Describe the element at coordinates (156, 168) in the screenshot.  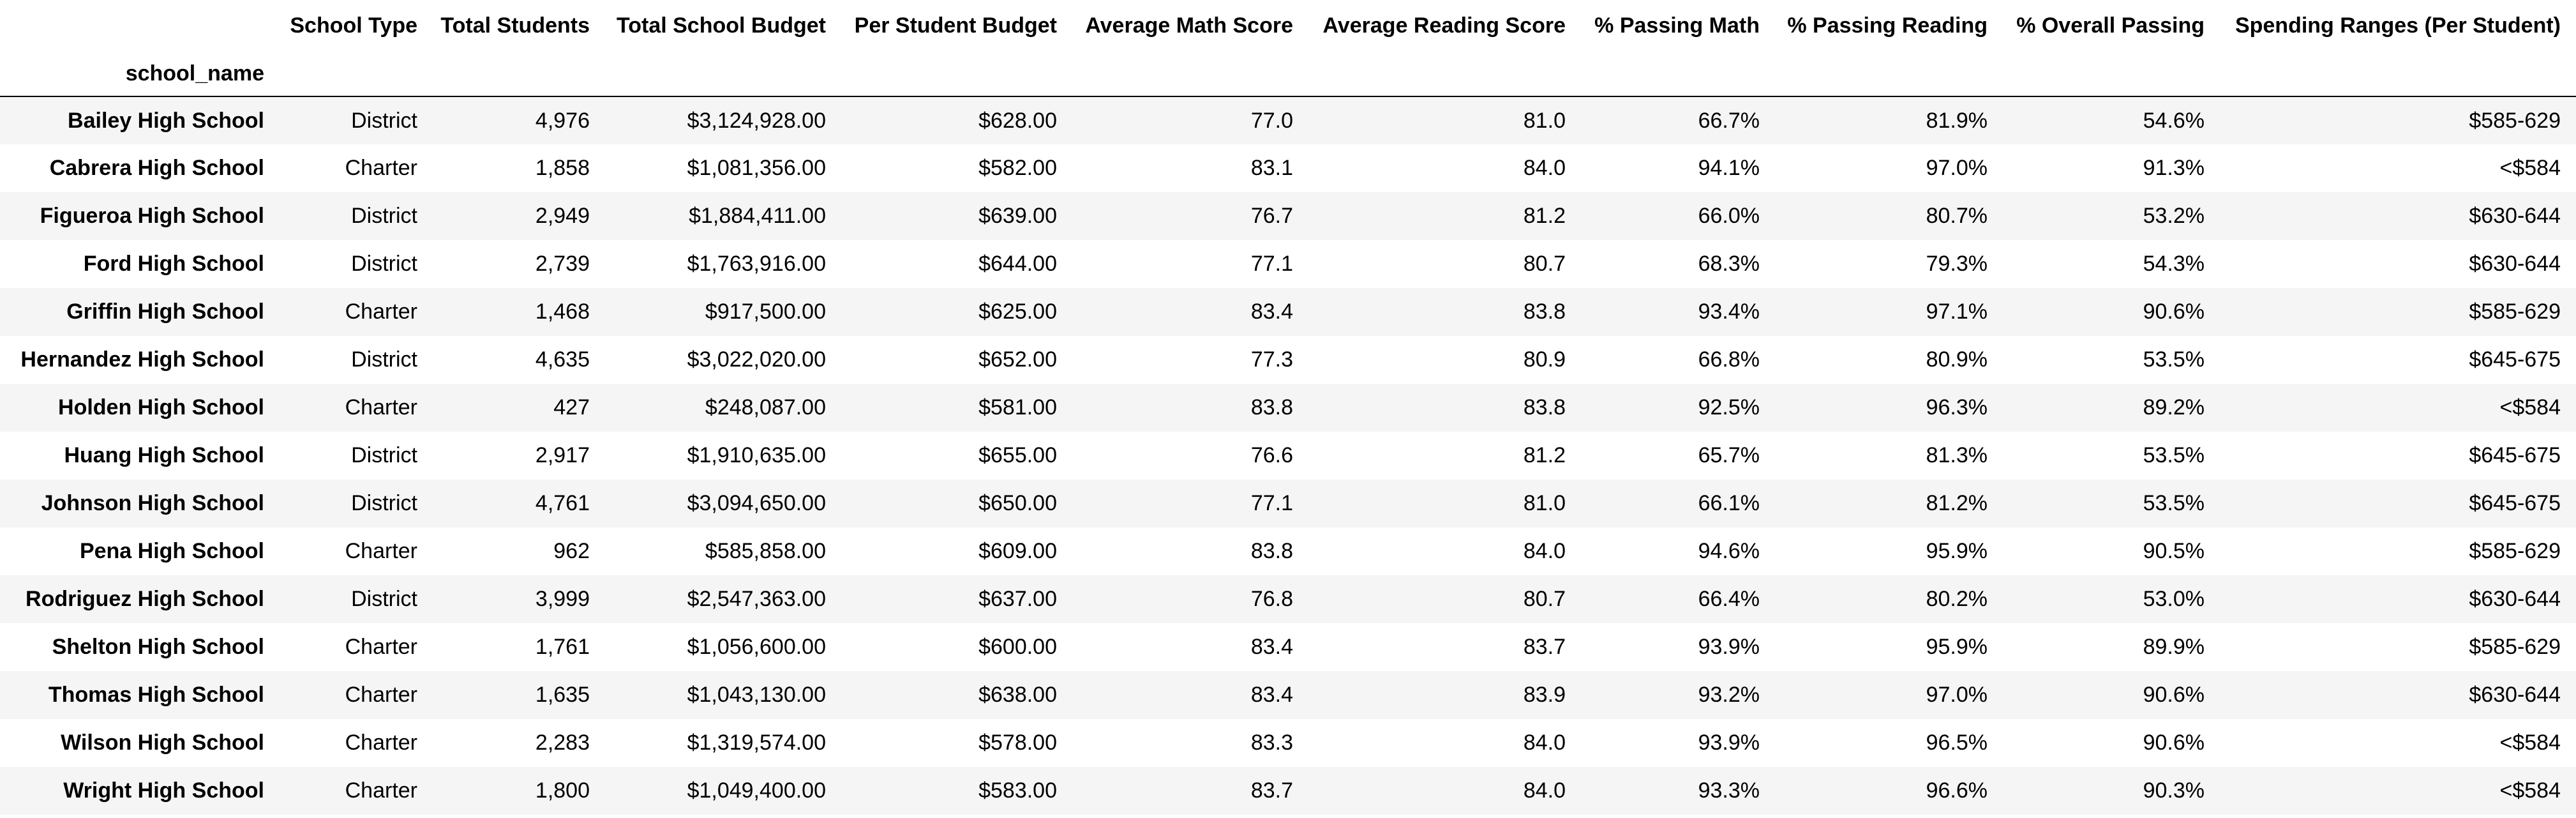
I see `school-name-cell: Cabrera High School` at that location.